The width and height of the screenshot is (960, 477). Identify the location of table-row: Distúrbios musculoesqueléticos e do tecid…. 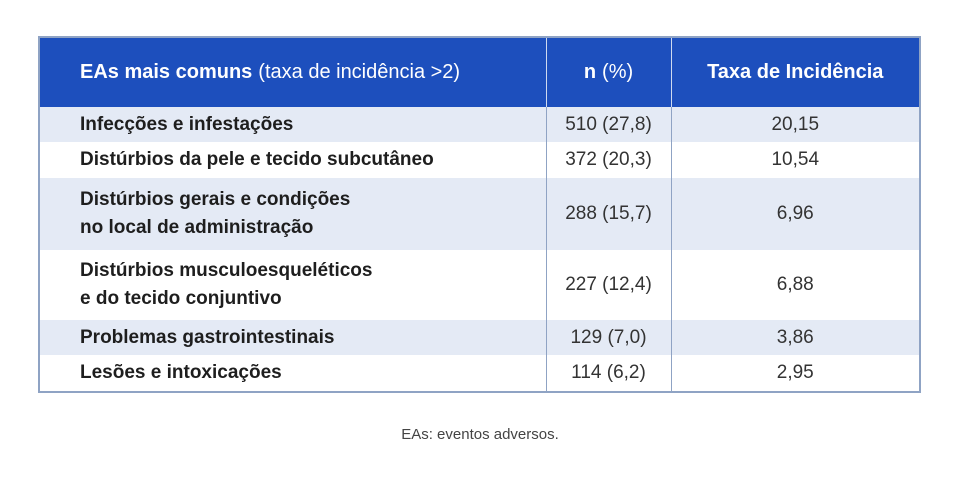
(479, 285).